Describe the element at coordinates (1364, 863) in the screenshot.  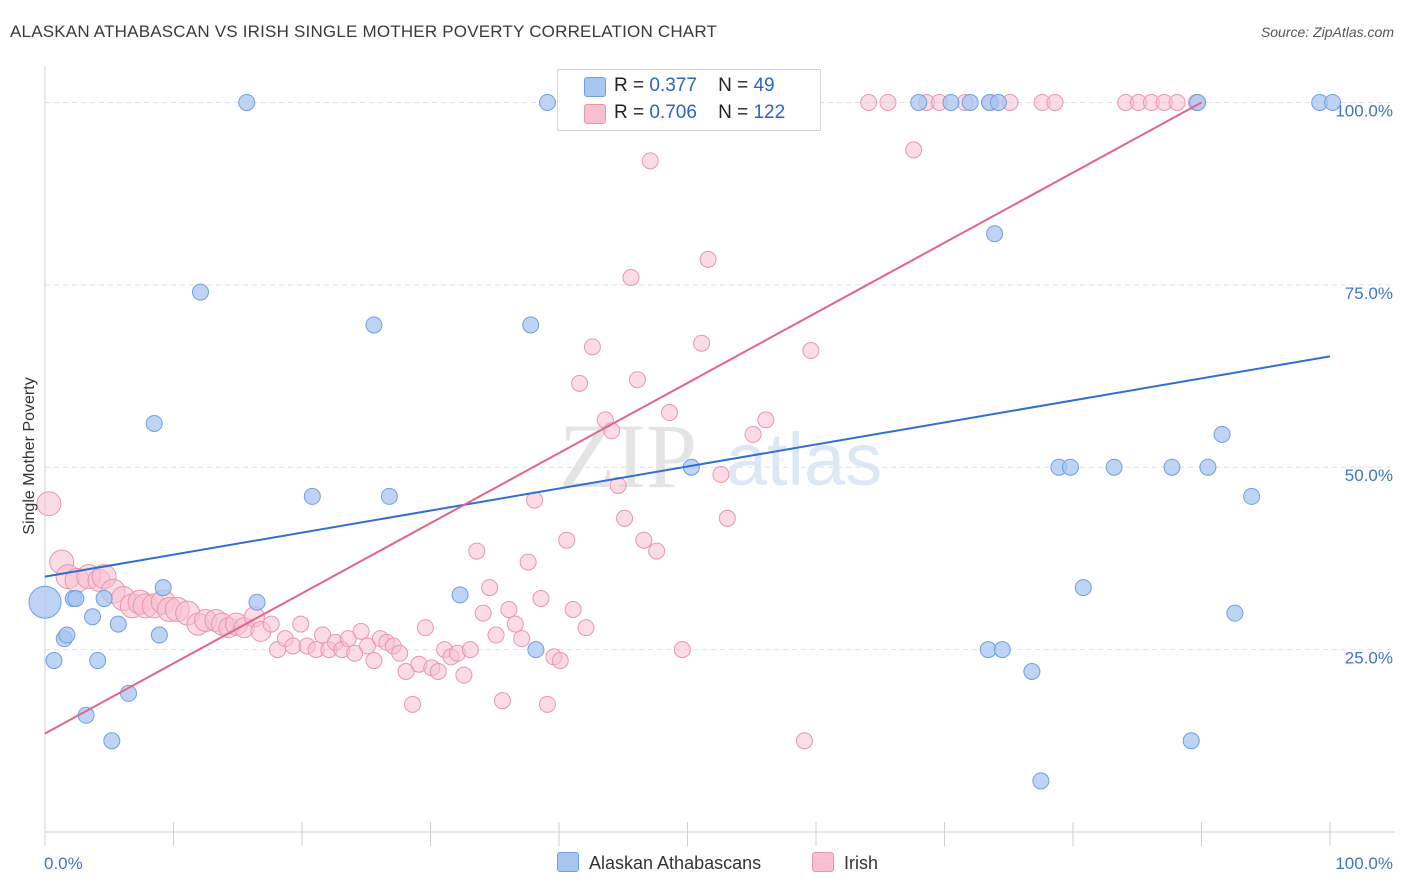
I see `x-tick-label-max: 100.0%` at that location.